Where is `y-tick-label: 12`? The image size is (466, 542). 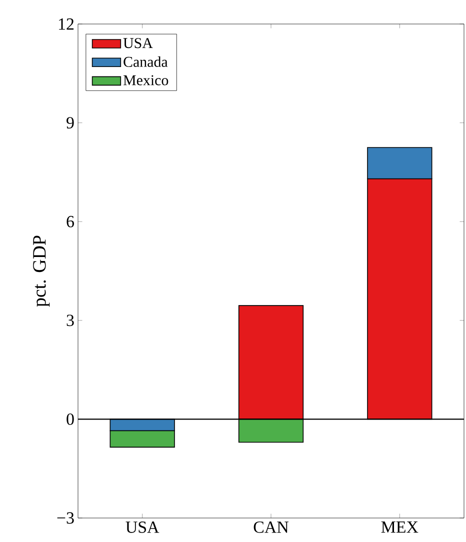
y-tick-label: 12 is located at coordinates (66, 24).